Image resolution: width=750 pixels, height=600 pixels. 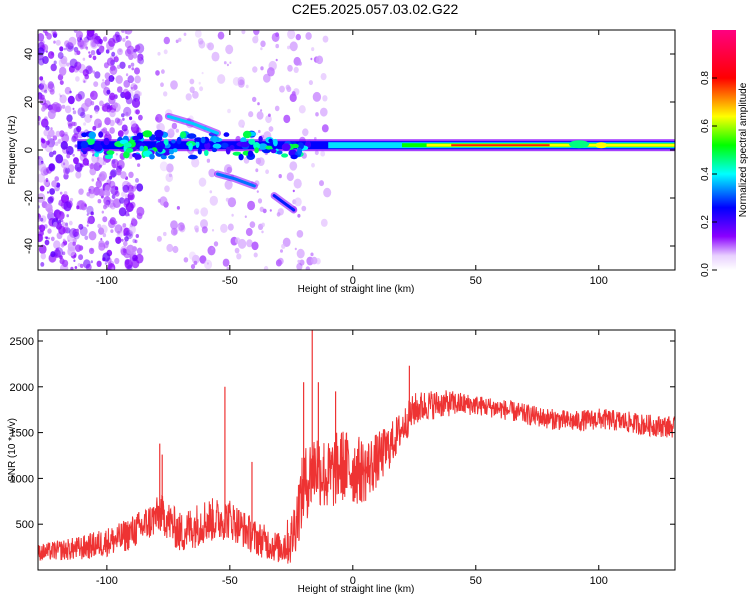 I want to click on x-tick-label: 100, so click(x=599, y=281).